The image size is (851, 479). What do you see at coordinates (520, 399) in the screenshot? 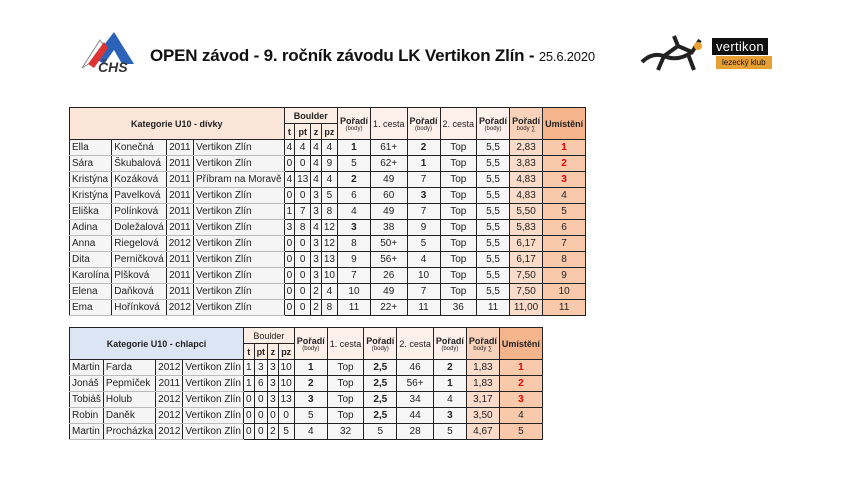
I see `placement-cell: 3` at bounding box center [520, 399].